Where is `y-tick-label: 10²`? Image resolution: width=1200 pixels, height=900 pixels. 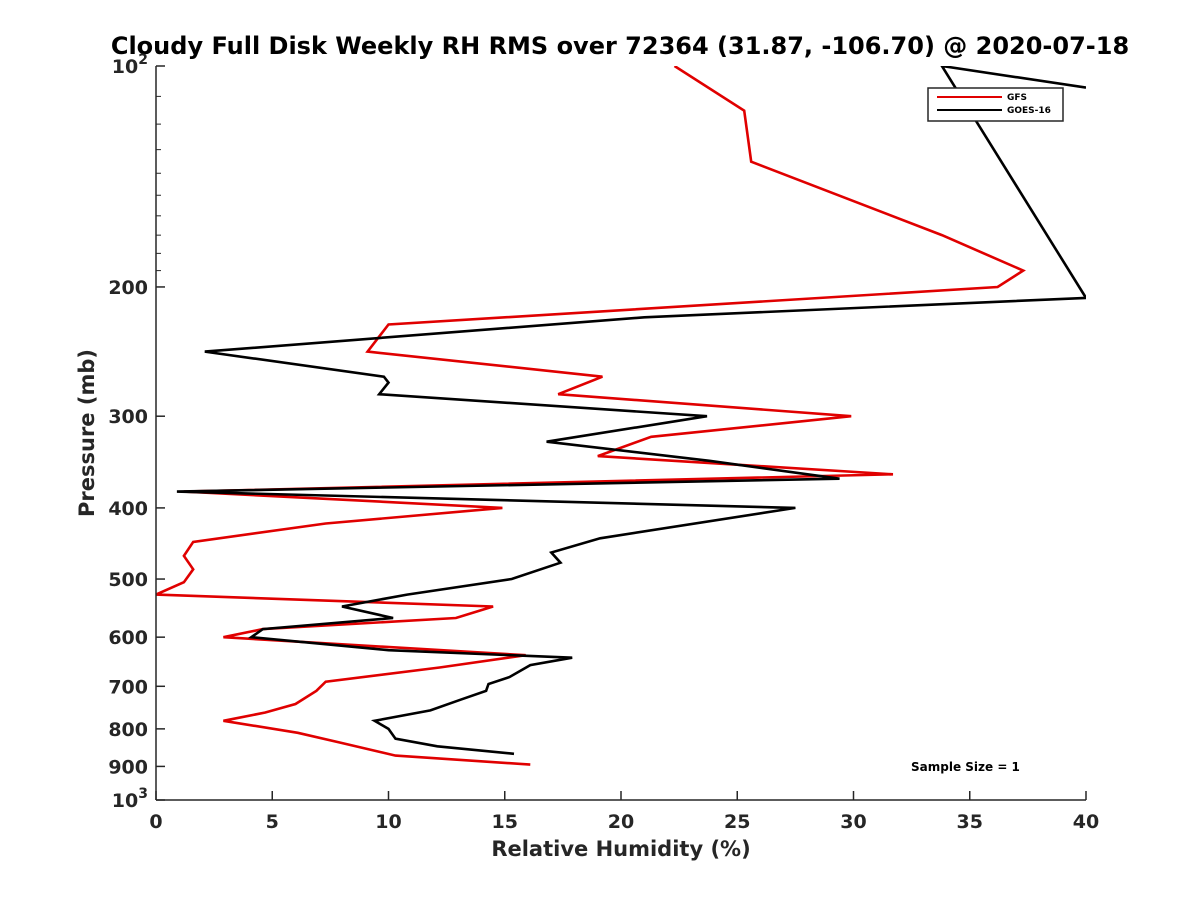
y-tick-label: 10² is located at coordinates (130, 65).